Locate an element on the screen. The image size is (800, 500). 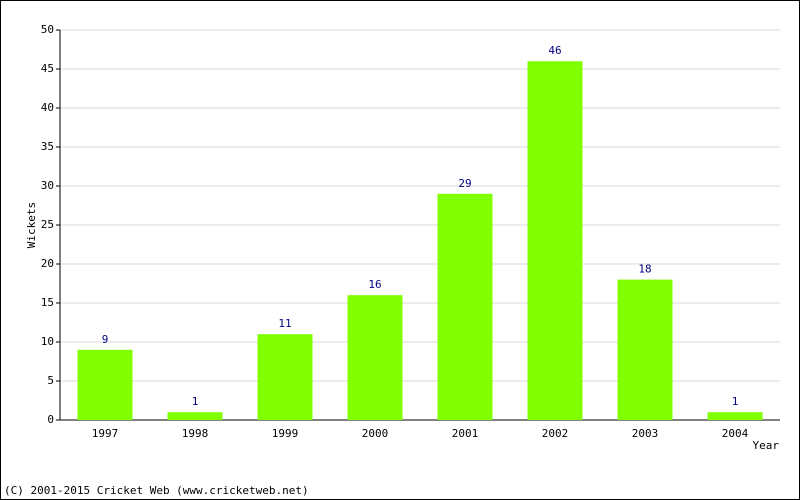
x-tick-label: 1999 is located at coordinates (285, 433).